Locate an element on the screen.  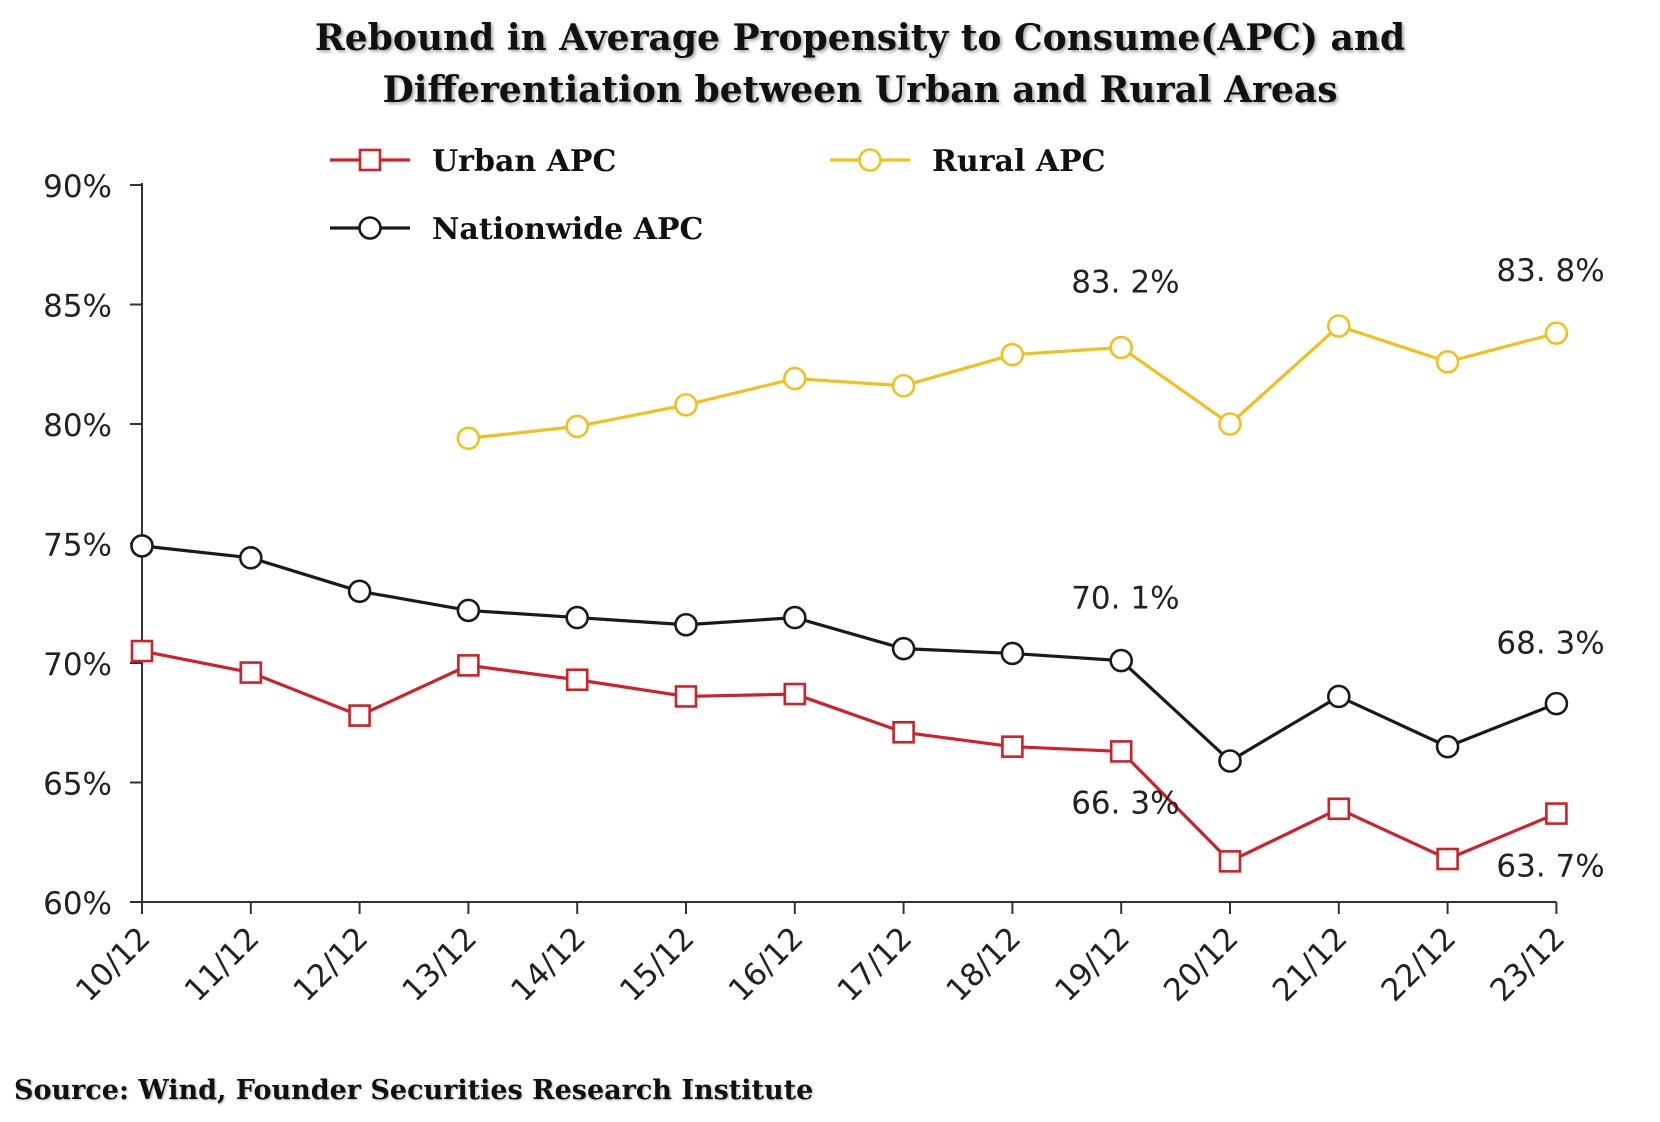
x-tick-label: 22/12 is located at coordinates (1419, 964).